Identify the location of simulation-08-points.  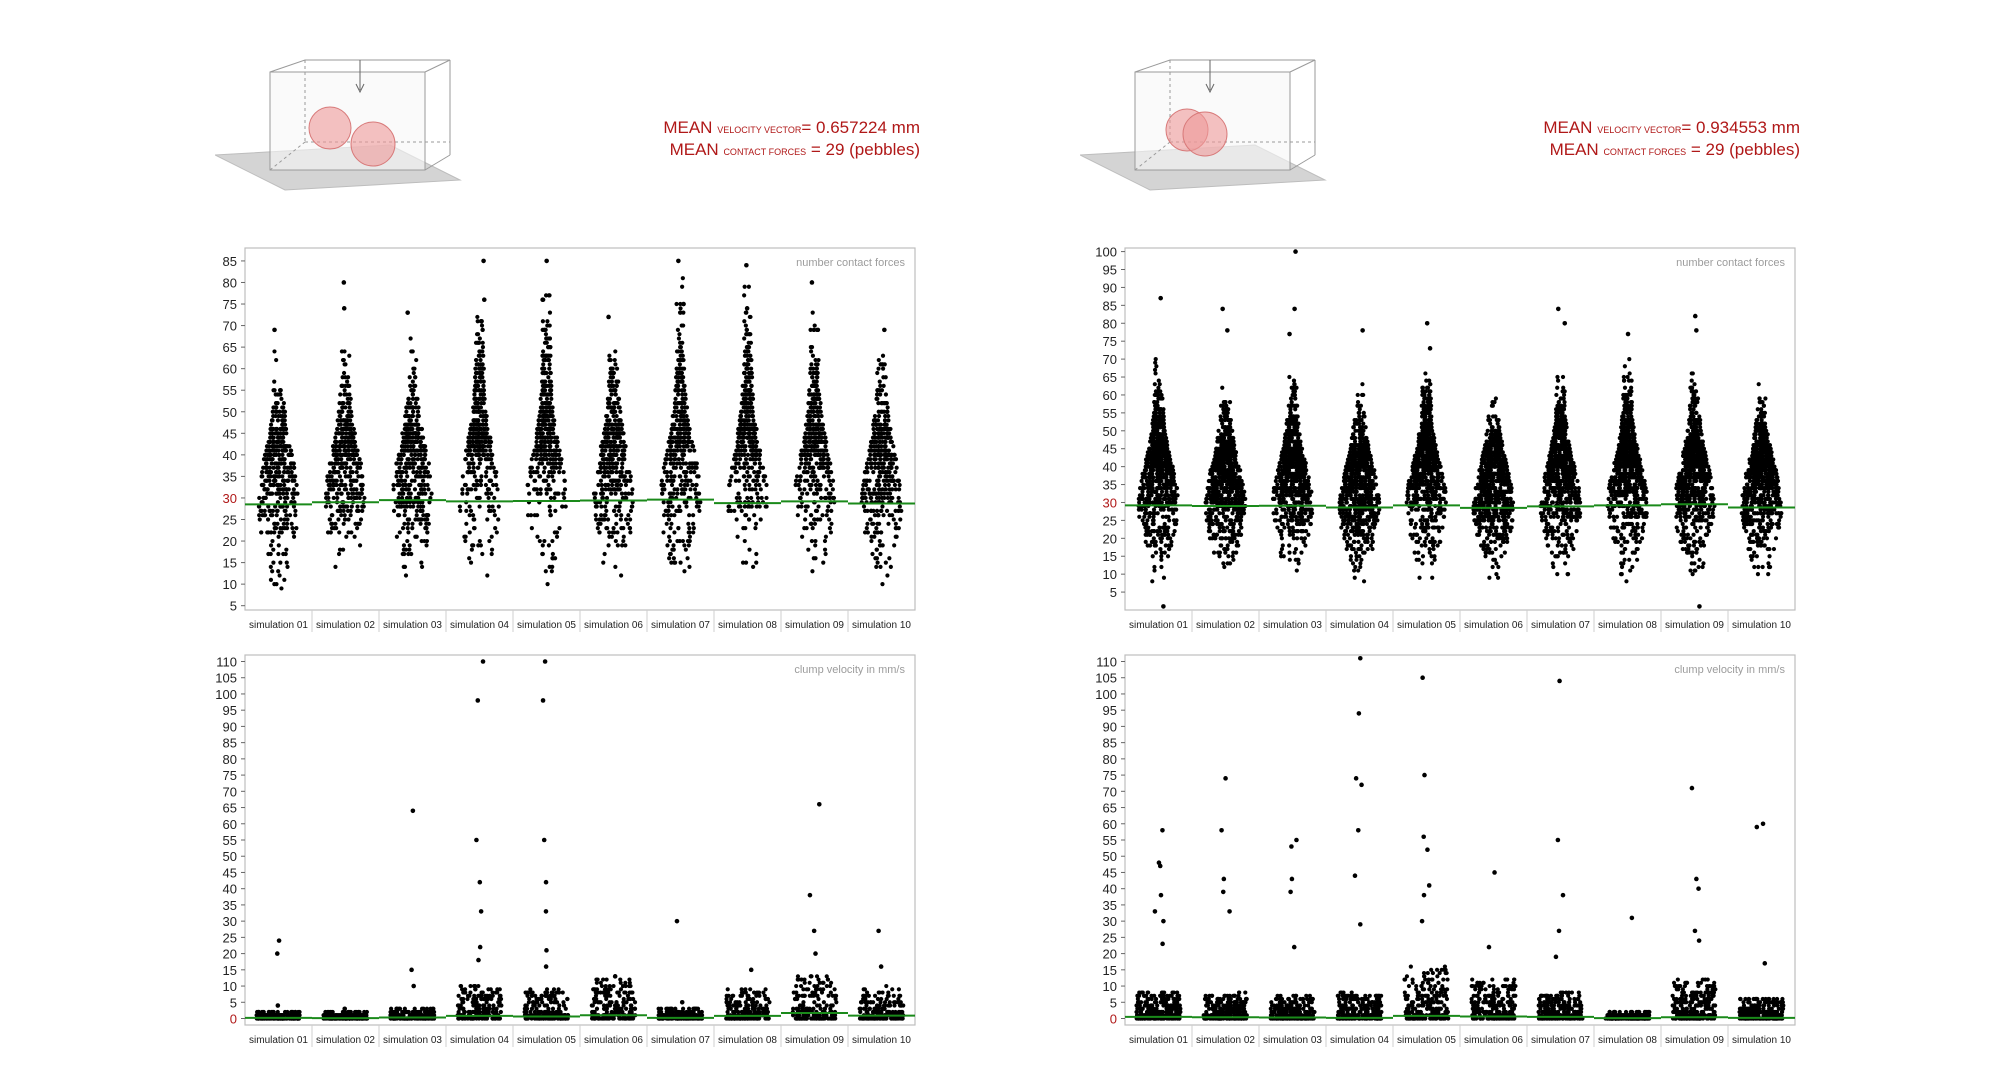
(747, 427).